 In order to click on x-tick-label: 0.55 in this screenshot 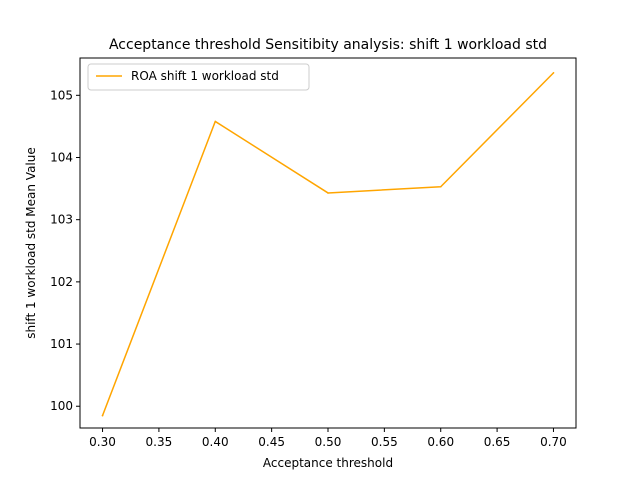, I will do `click(384, 442)`.